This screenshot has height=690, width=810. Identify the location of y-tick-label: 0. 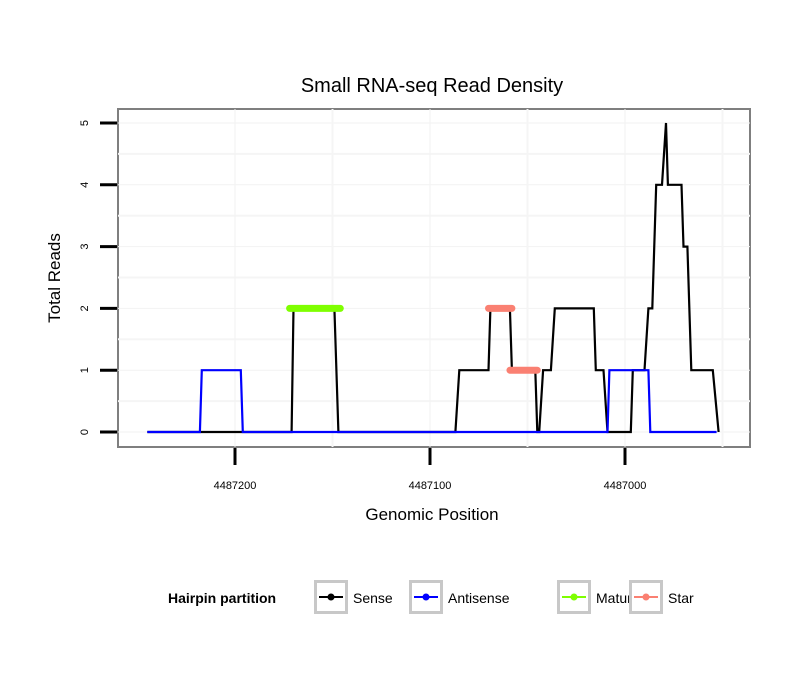
(85, 432).